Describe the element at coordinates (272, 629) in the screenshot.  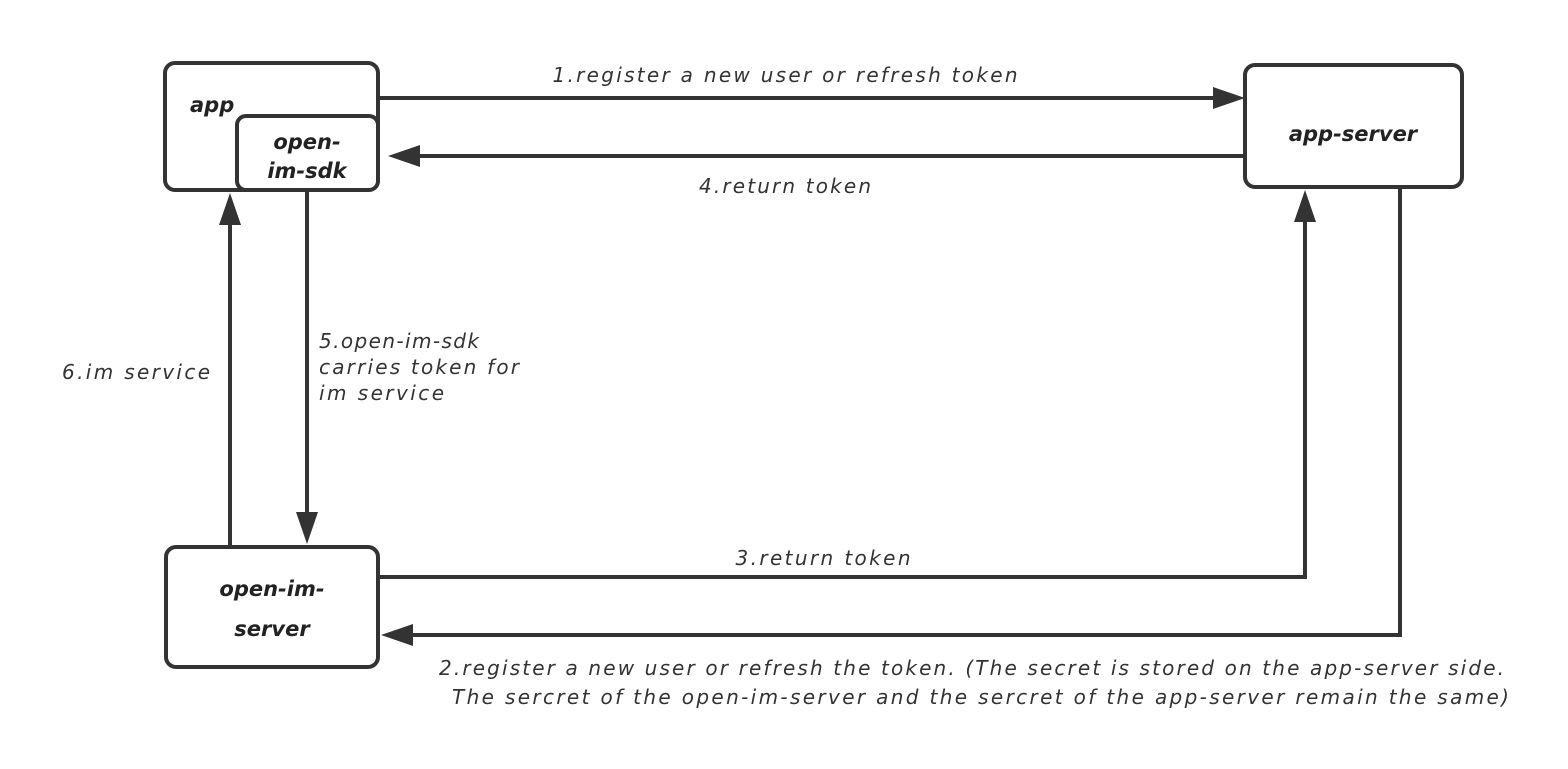
I see `node-im-server-label-2: server` at that location.